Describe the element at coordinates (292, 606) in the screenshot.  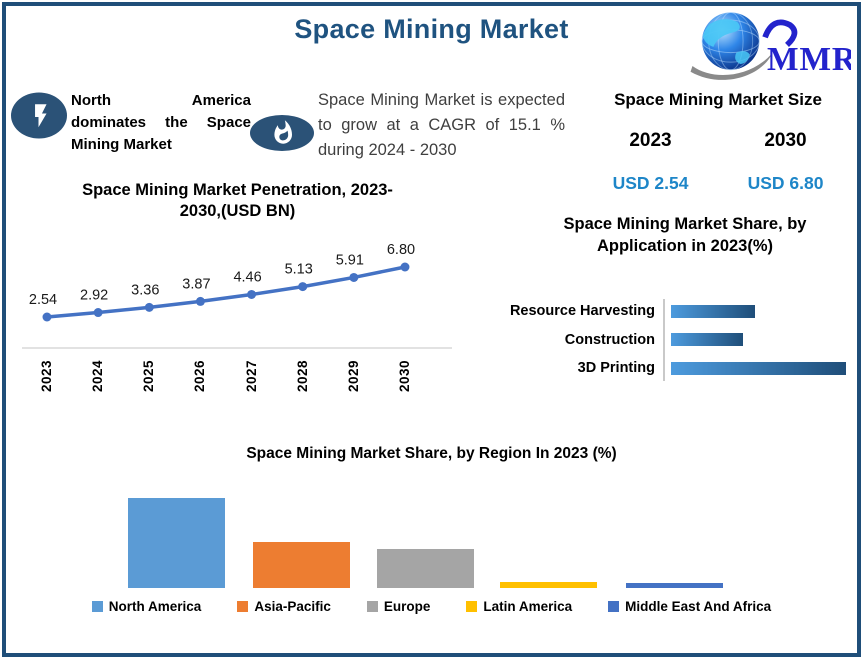
I see `legend-label: Asia-Pacific` at that location.